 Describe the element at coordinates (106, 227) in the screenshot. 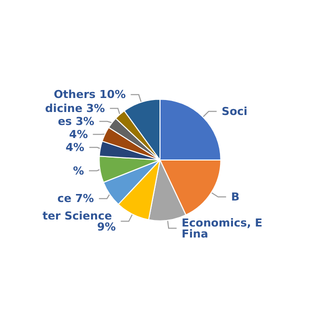

I see `data-label: 9%` at that location.